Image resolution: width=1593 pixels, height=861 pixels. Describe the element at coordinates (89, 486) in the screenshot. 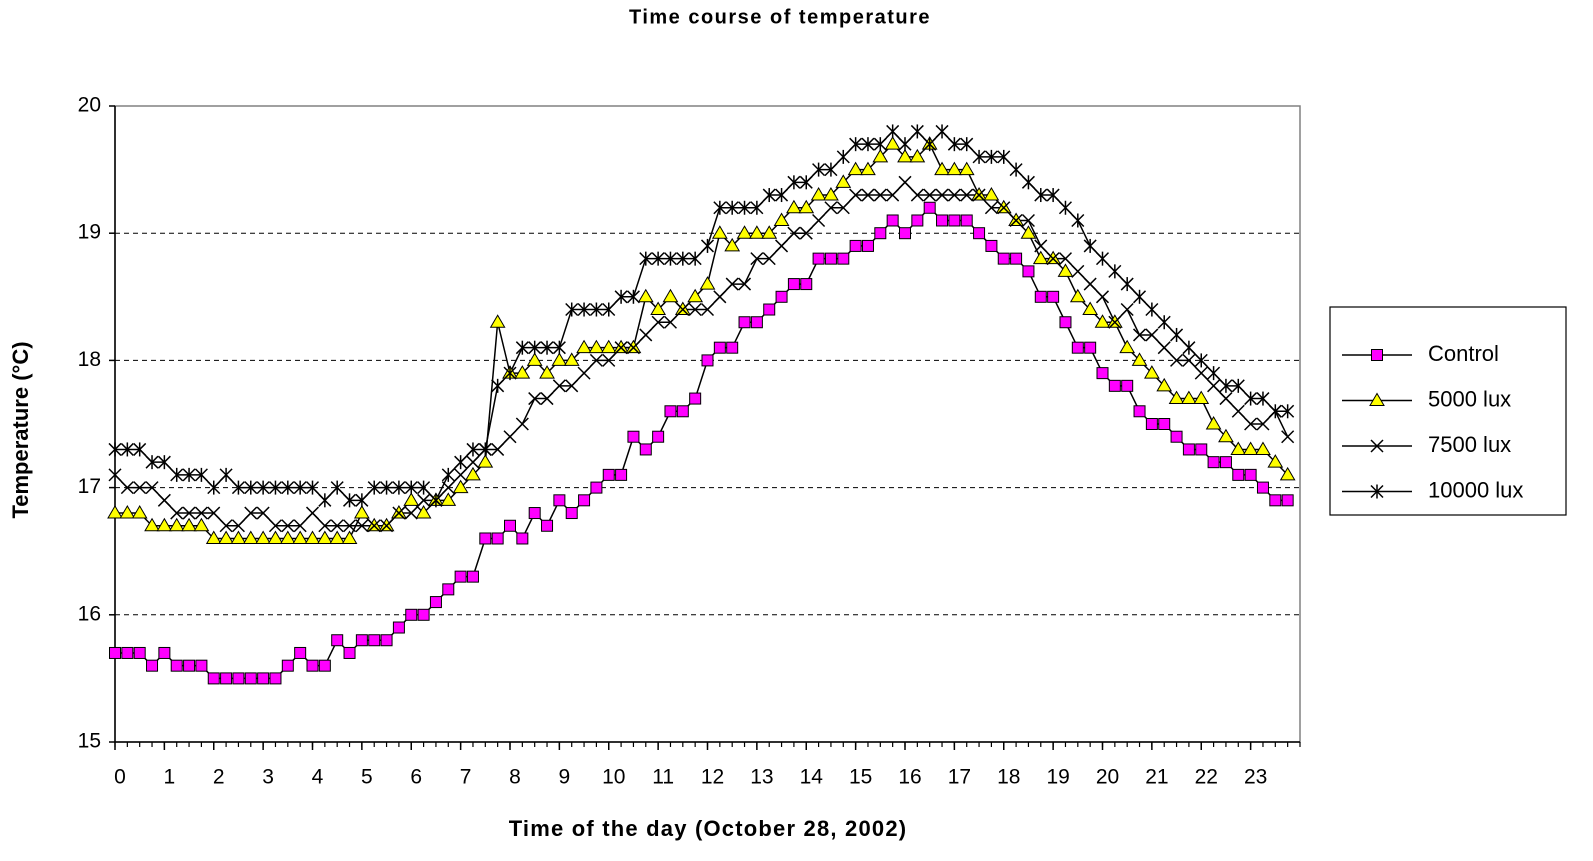

I see `y-tick-label: 17` at that location.